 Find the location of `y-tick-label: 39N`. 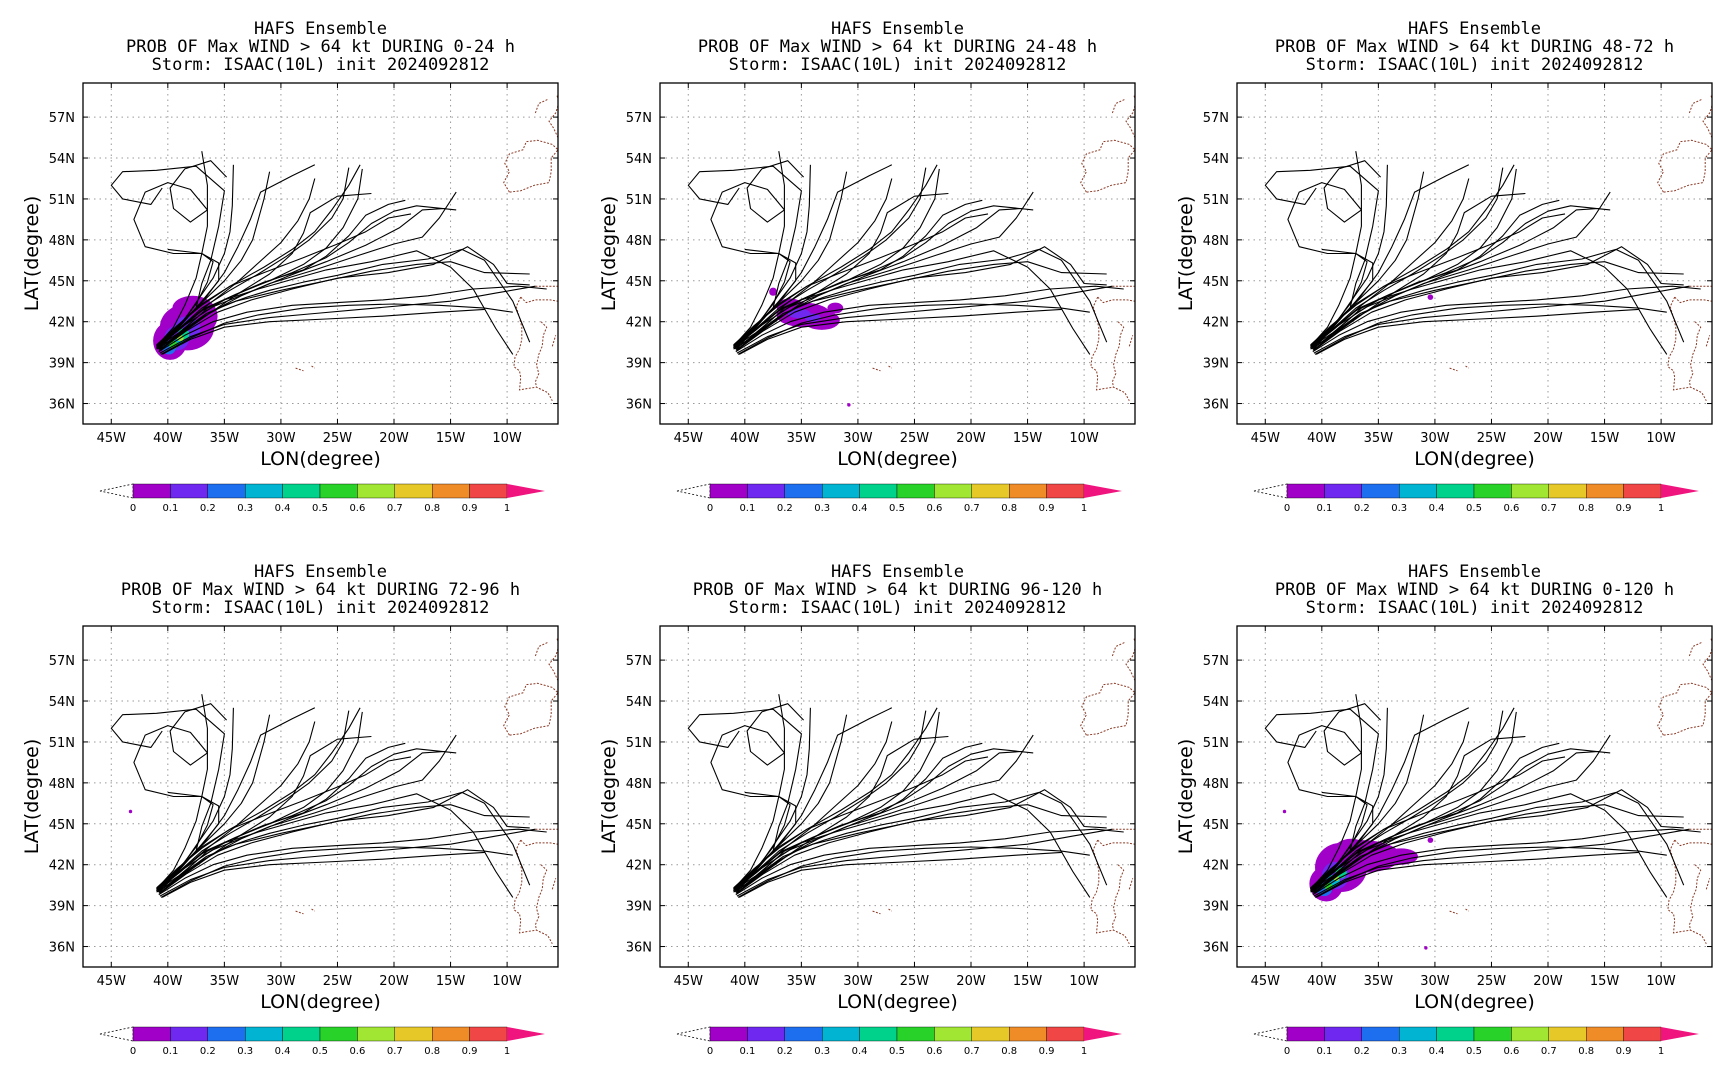

y-tick-label: 39N is located at coordinates (639, 364).